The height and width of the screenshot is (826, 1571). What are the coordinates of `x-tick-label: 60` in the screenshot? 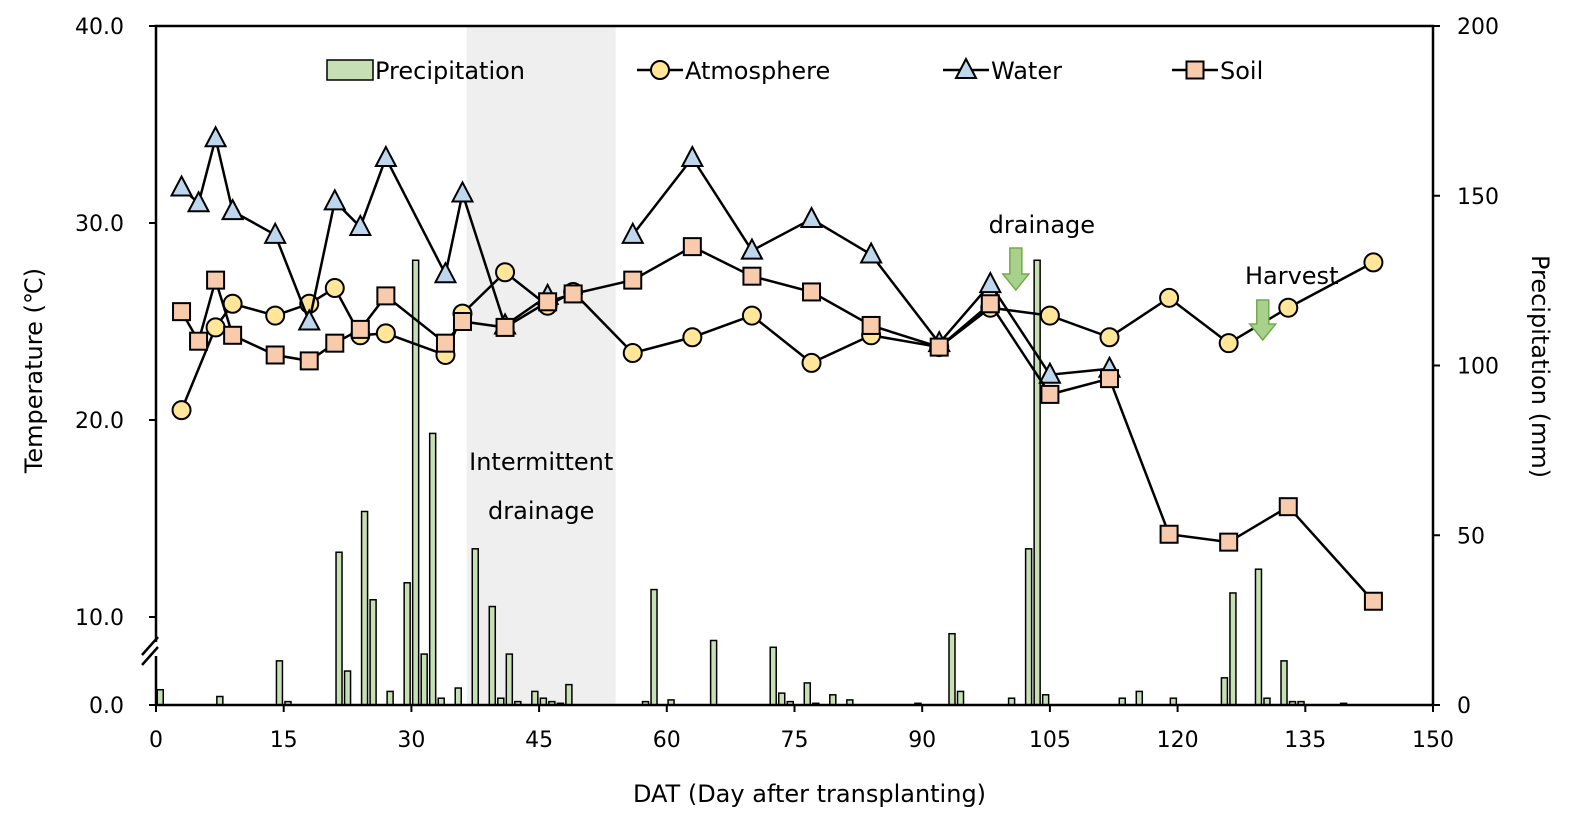 It's located at (667, 740).